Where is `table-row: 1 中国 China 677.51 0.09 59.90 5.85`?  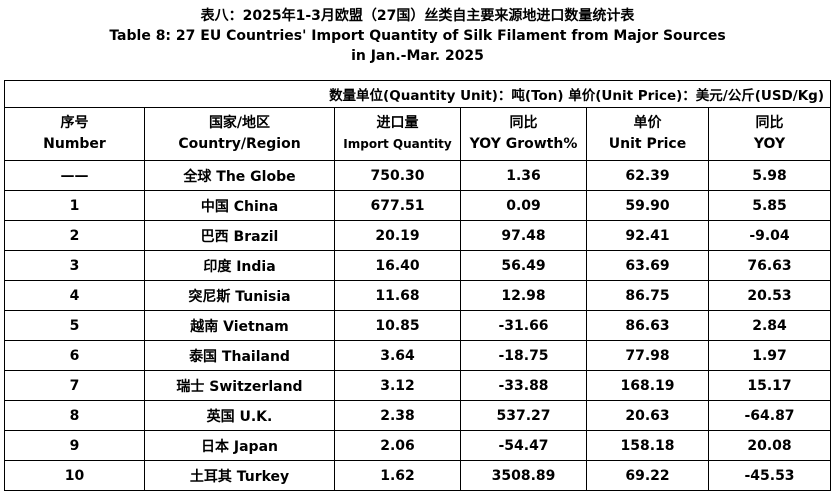 table-row: 1 中国 China 677.51 0.09 59.90 5.85 is located at coordinates (417, 205).